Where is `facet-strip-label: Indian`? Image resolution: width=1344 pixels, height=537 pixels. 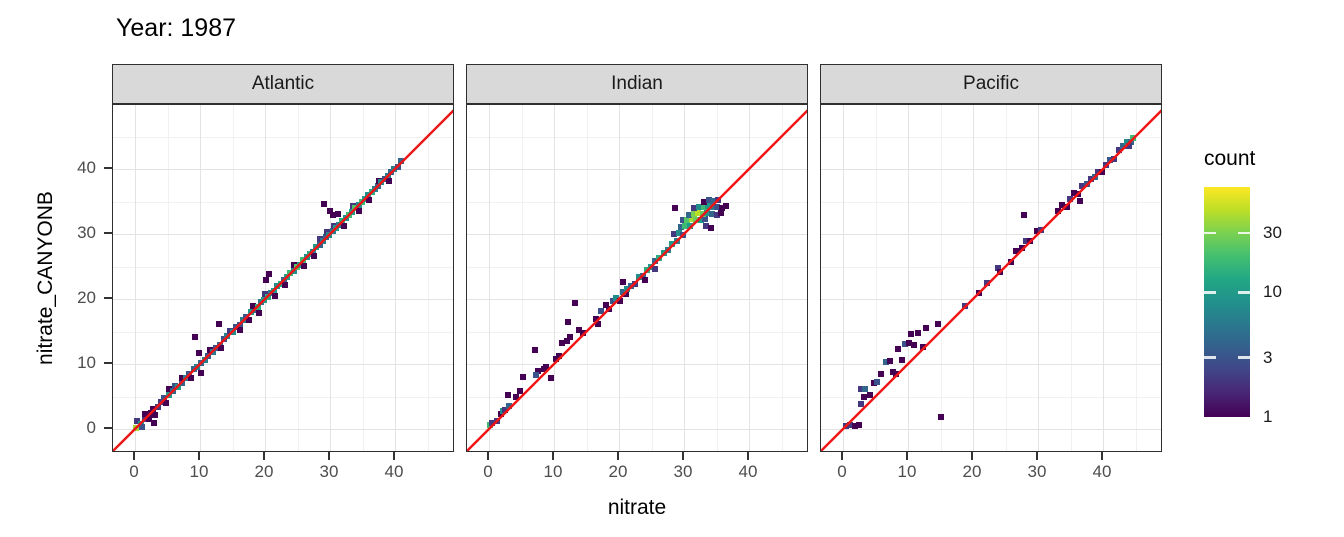 facet-strip-label: Indian is located at coordinates (637, 83).